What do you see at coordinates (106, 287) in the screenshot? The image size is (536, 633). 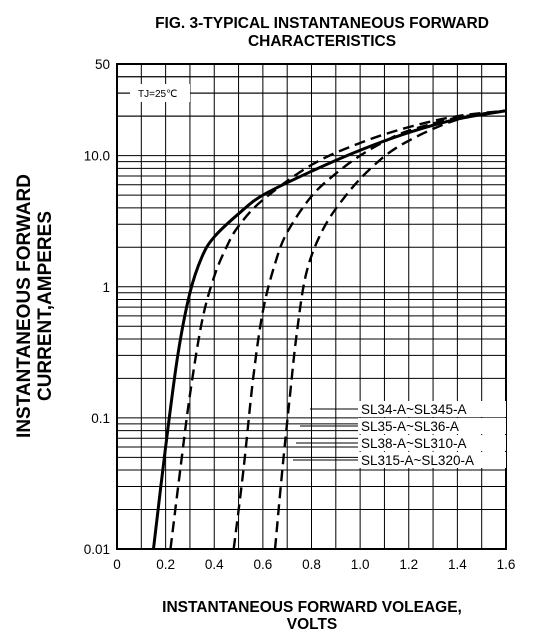 I see `y-tick-label: 1` at bounding box center [106, 287].